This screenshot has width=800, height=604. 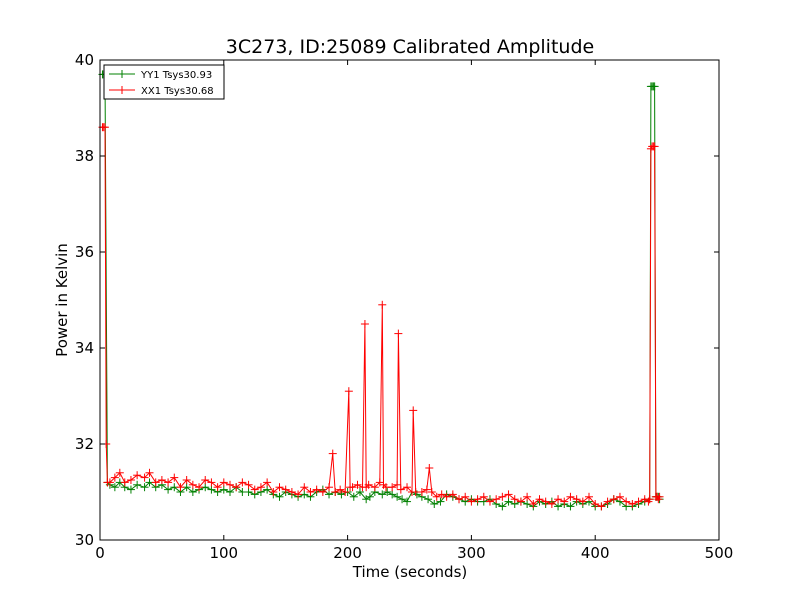 I want to click on y-tick-label: 38, so click(x=84, y=156).